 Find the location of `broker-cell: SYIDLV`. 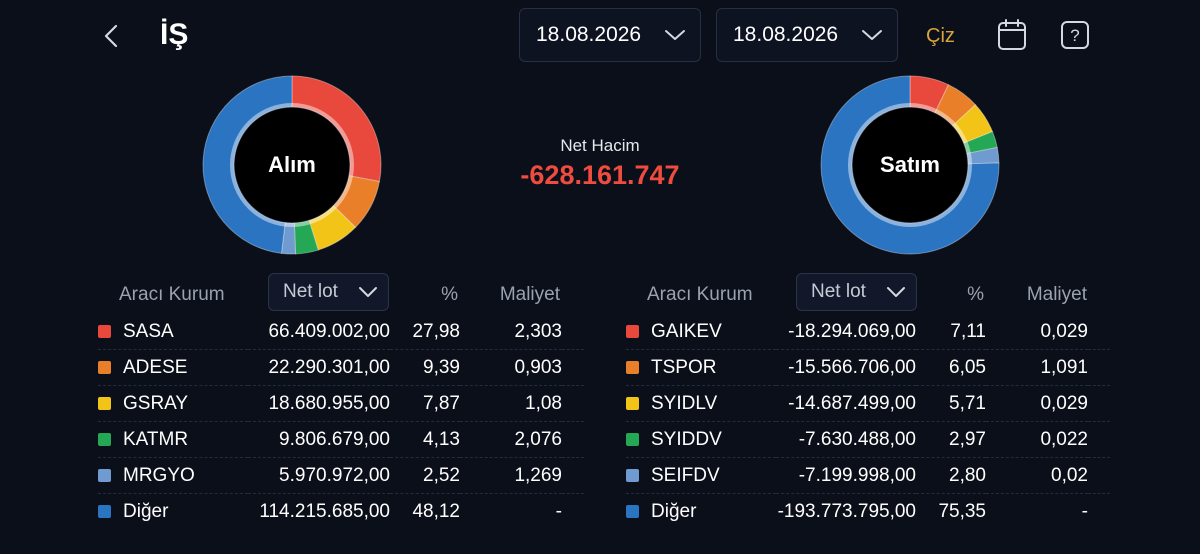

broker-cell: SYIDLV is located at coordinates (701, 403).